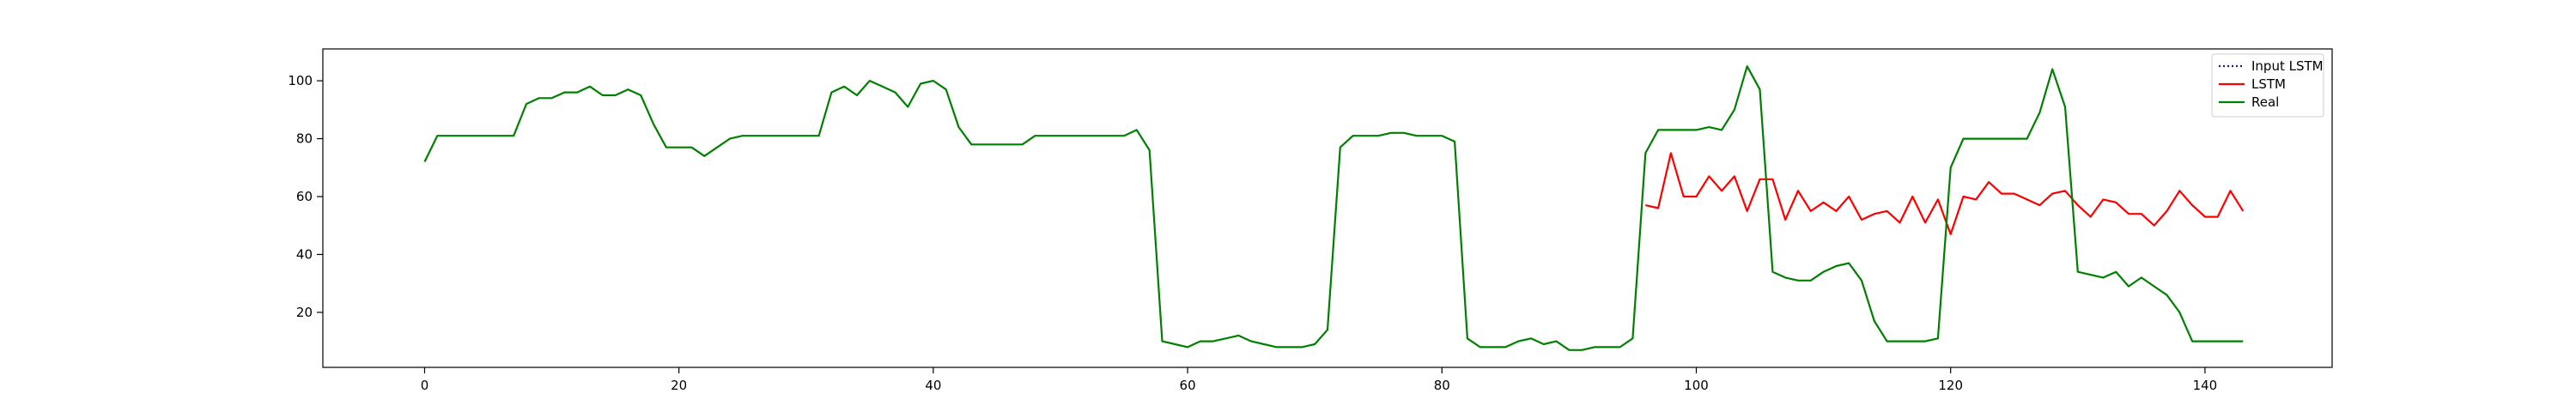  Describe the element at coordinates (425, 385) in the screenshot. I see `x-tick-label: 0` at that location.